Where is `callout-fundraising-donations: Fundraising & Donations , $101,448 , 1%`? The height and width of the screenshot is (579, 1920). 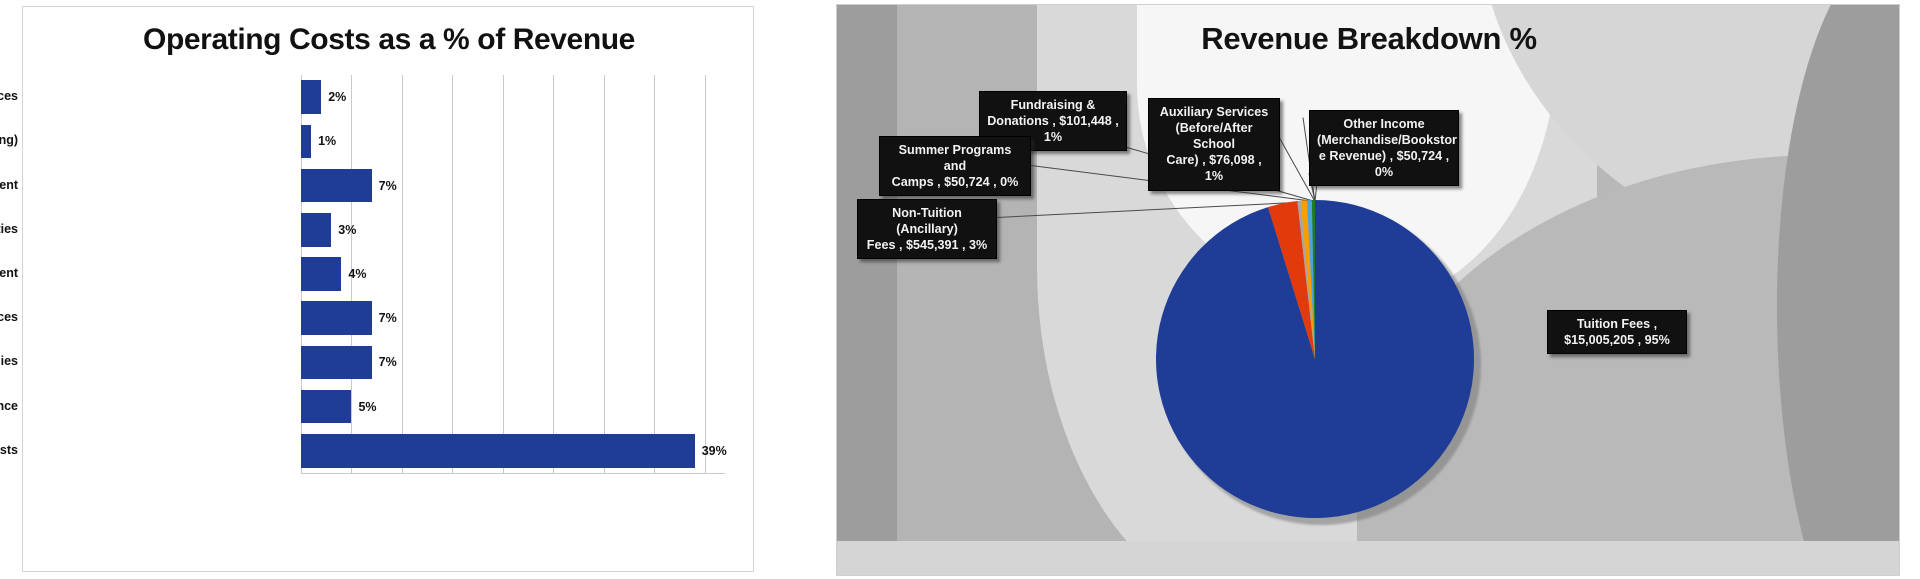 callout-fundraising-donations: Fundraising & Donations , $101,448 , 1% is located at coordinates (1053, 121).